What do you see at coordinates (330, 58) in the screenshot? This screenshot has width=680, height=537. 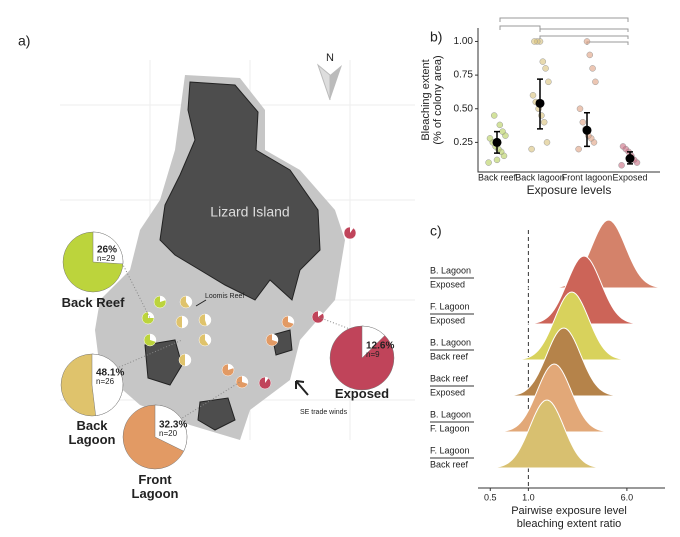 I see `north-label: N` at bounding box center [330, 58].